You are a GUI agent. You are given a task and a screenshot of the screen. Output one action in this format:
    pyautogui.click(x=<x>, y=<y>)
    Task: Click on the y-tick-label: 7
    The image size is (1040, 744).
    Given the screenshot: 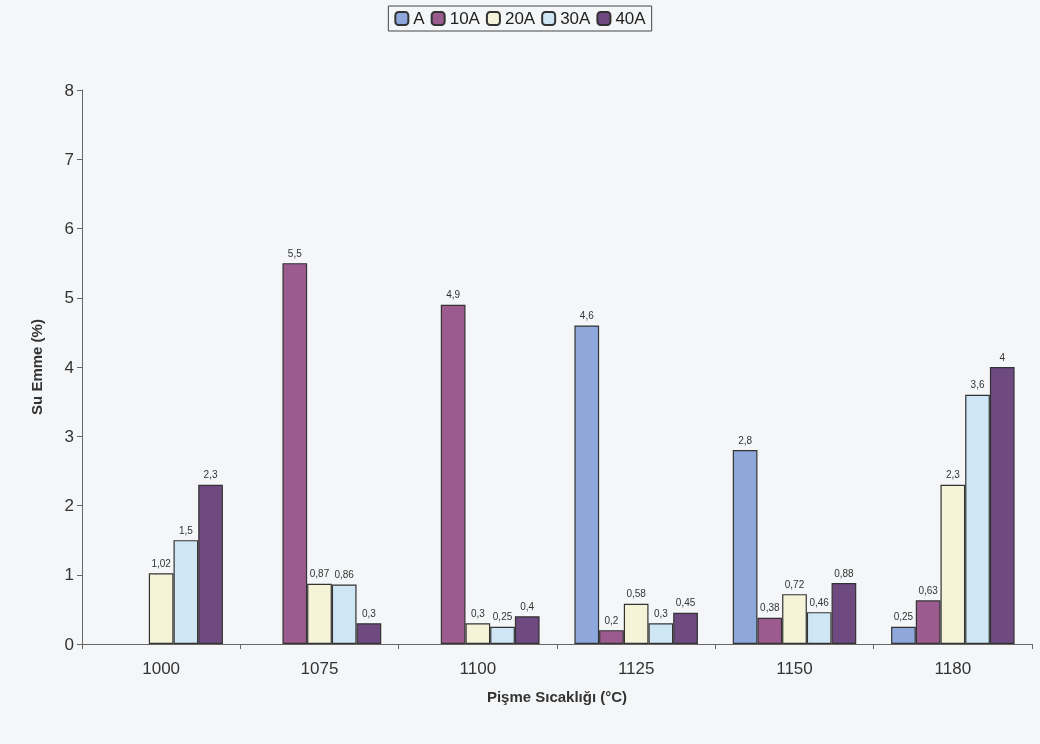 What is the action you would take?
    pyautogui.click(x=69, y=159)
    